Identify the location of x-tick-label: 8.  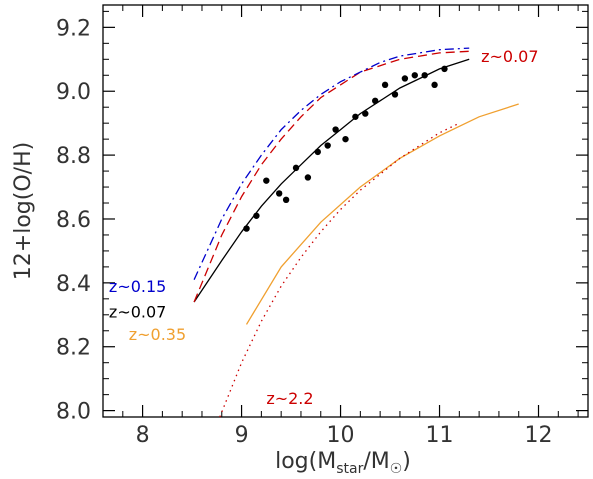
(143, 435).